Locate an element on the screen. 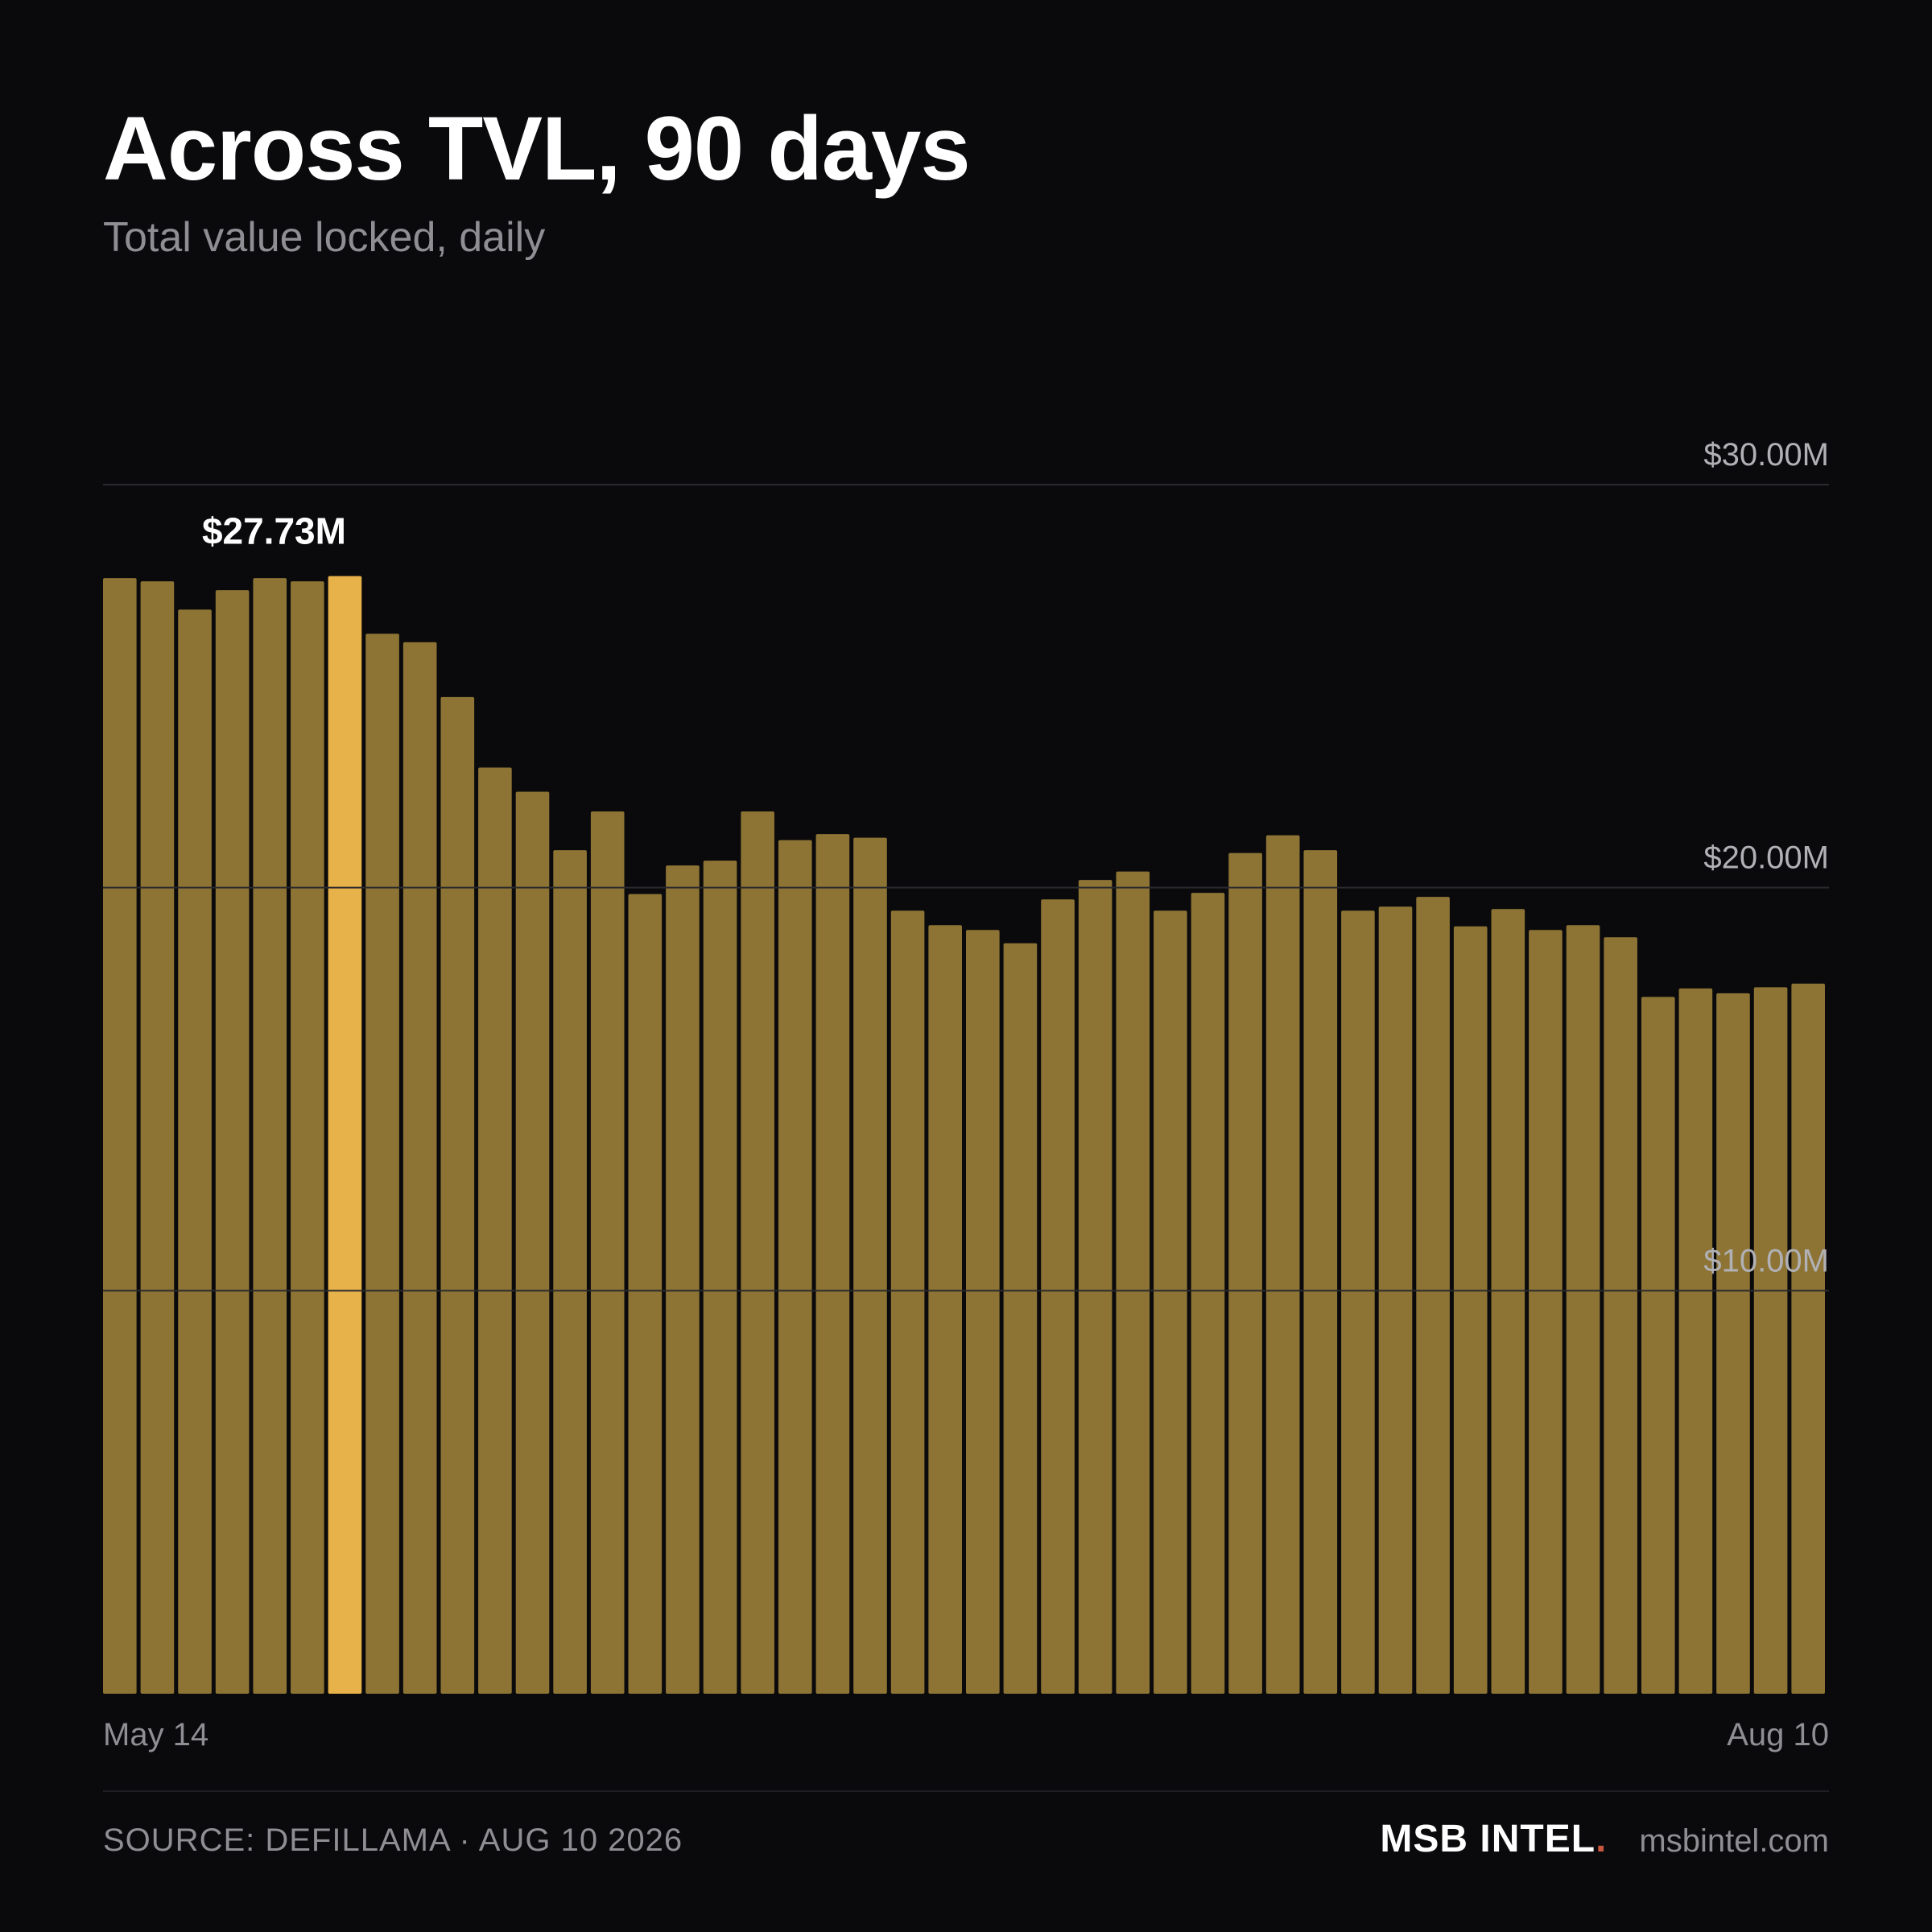 The image size is (1932, 1932). y-tick-label: $30.00M is located at coordinates (1766, 455).